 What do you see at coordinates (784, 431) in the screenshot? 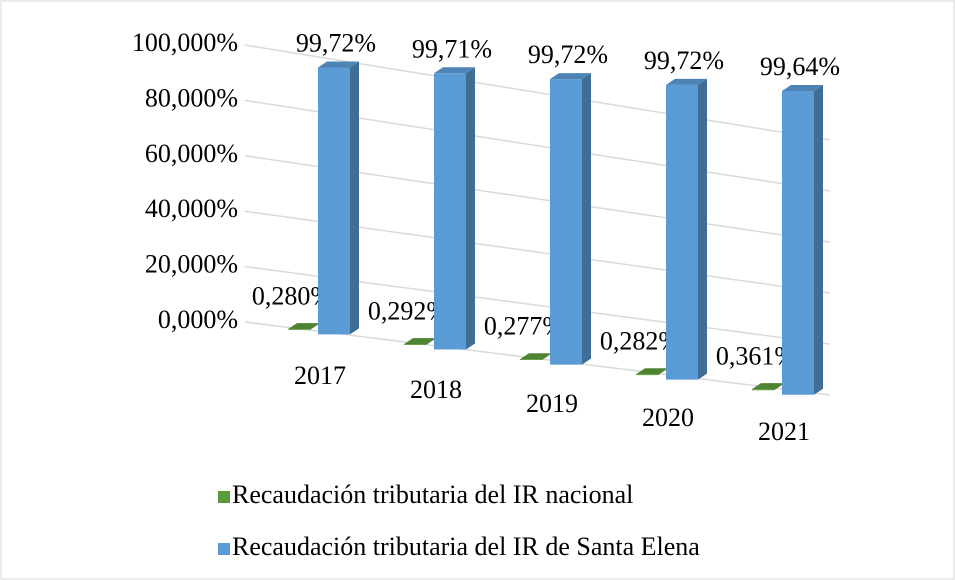
I see `x-tick-label: 2021` at bounding box center [784, 431].